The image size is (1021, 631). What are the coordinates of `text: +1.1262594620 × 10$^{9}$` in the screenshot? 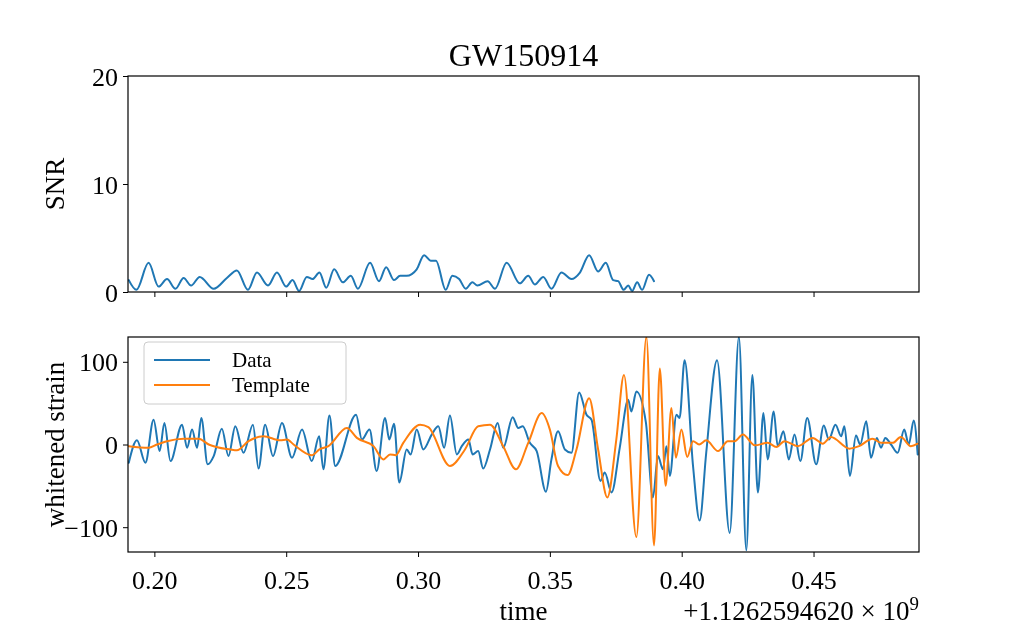 It's located at (801, 609).